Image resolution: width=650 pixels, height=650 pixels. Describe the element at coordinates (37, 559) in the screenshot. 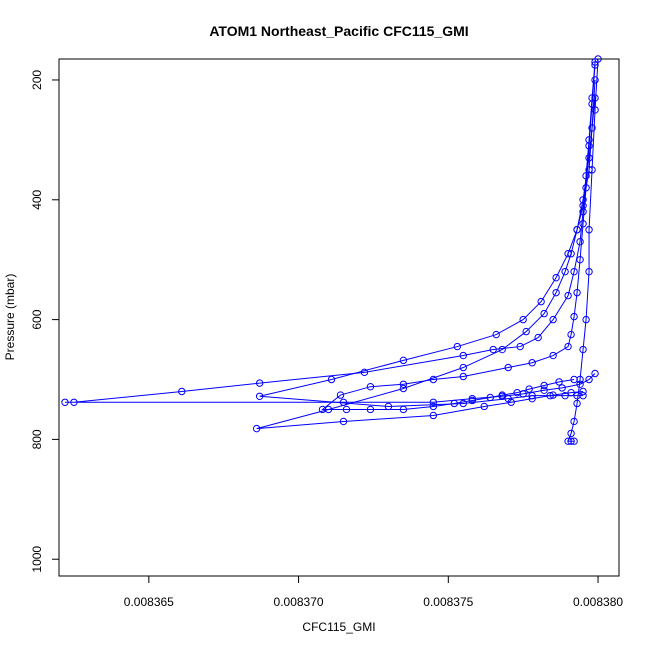

I see `y-tick-label: 1000` at that location.